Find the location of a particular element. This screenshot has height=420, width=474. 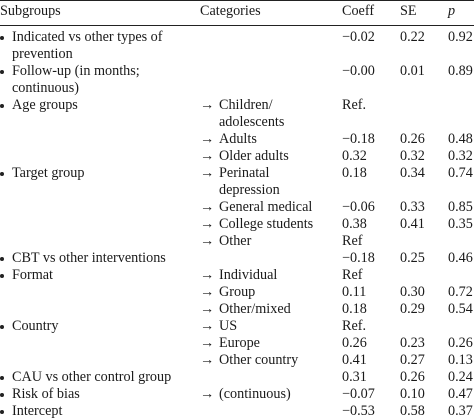

header-categories: Categories is located at coordinates (230, 11).